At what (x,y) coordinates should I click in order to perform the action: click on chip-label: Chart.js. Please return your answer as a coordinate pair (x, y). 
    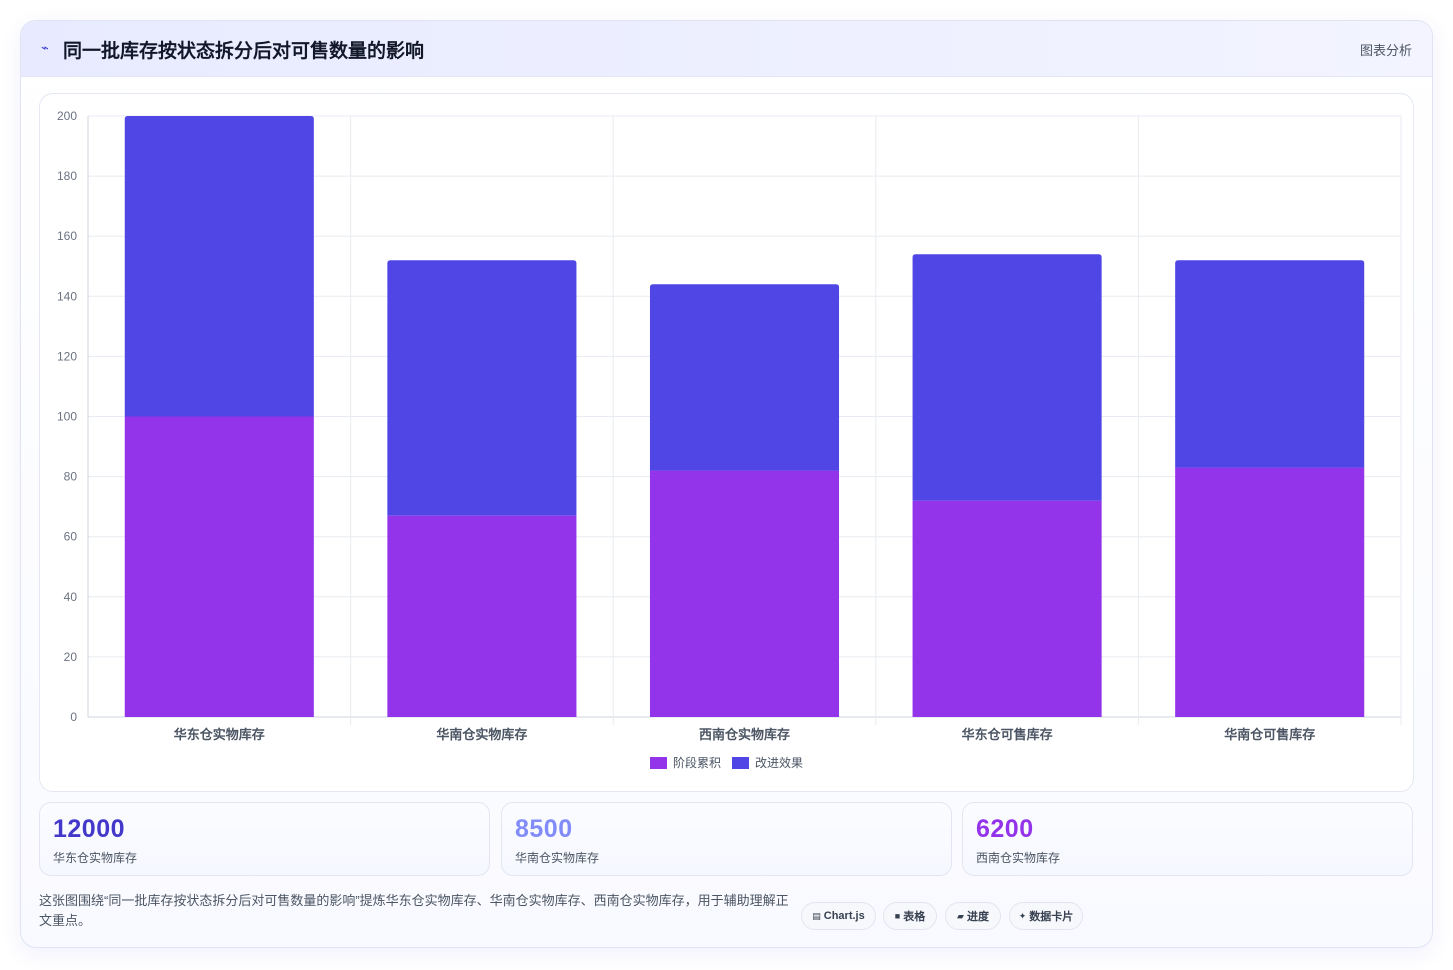
    Looking at the image, I should click on (844, 916).